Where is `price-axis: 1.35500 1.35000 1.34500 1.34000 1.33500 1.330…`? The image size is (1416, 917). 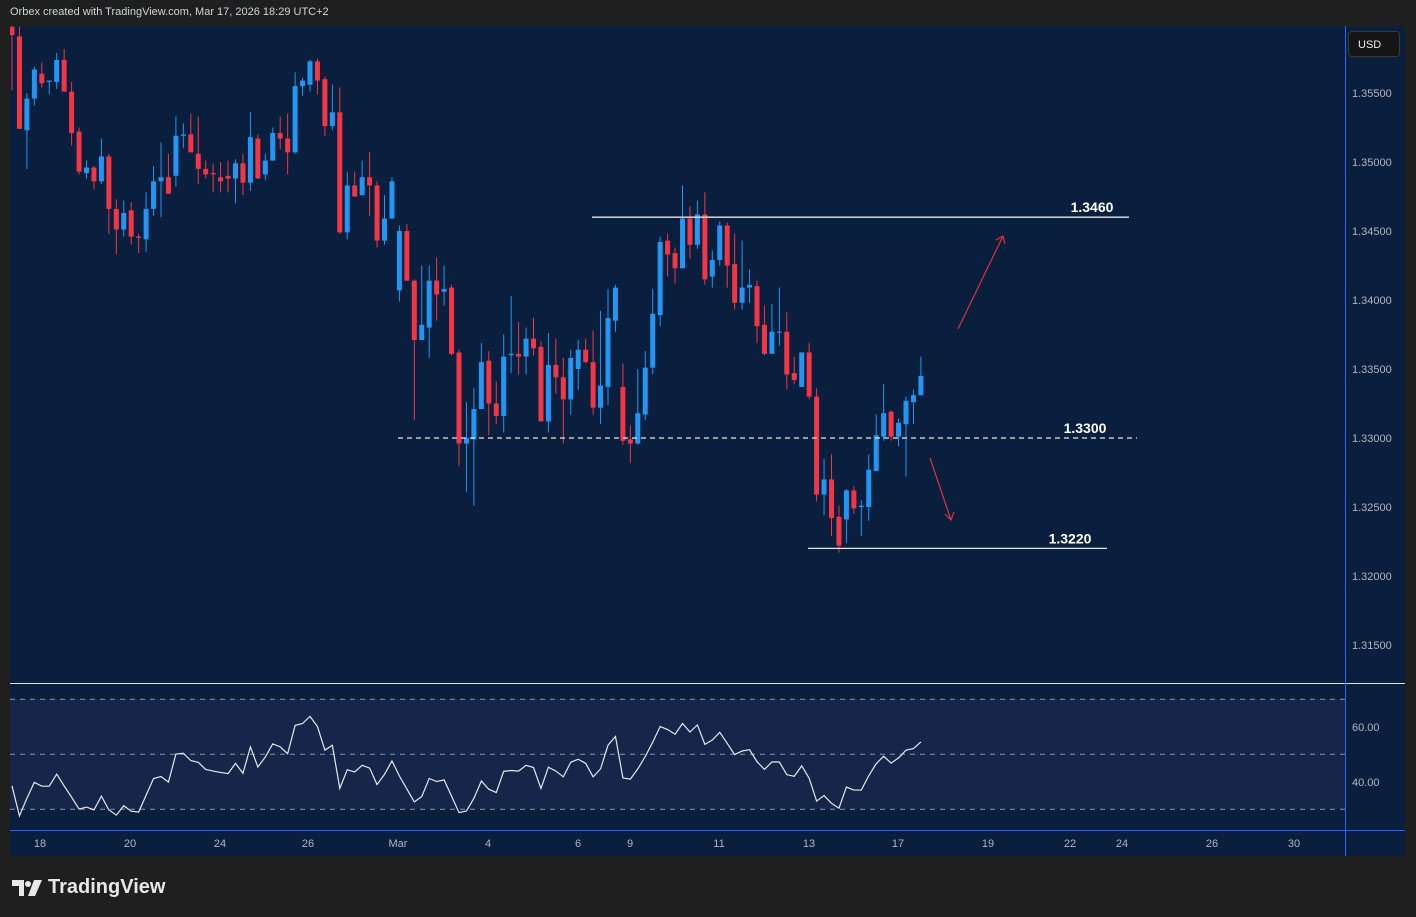 price-axis: 1.35500 1.35000 1.34500 1.34000 1.33500 1.330… is located at coordinates (1372, 370).